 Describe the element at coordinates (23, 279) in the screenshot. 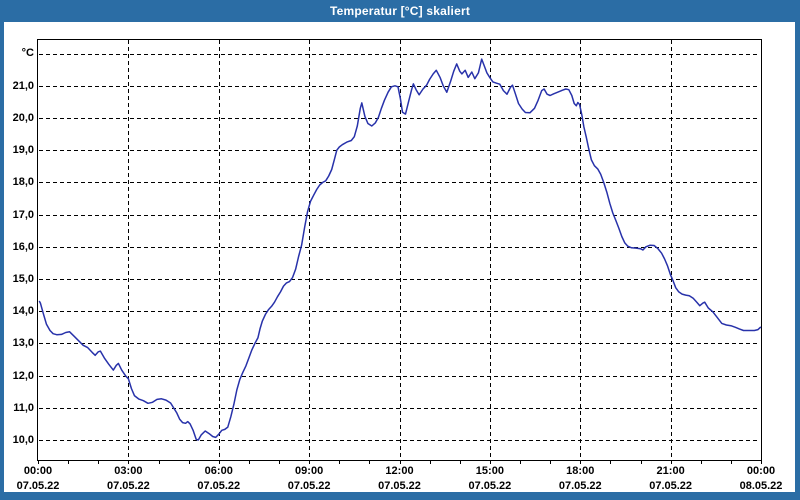

I see `y-axis-label: 15,0` at that location.